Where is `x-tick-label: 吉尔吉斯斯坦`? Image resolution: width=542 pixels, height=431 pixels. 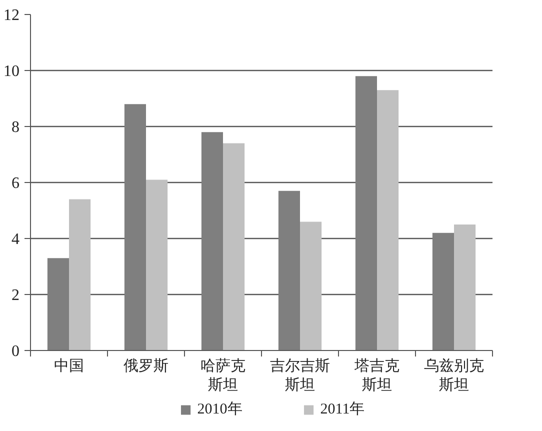 x-tick-label: 吉尔吉斯斯坦 is located at coordinates (300, 376).